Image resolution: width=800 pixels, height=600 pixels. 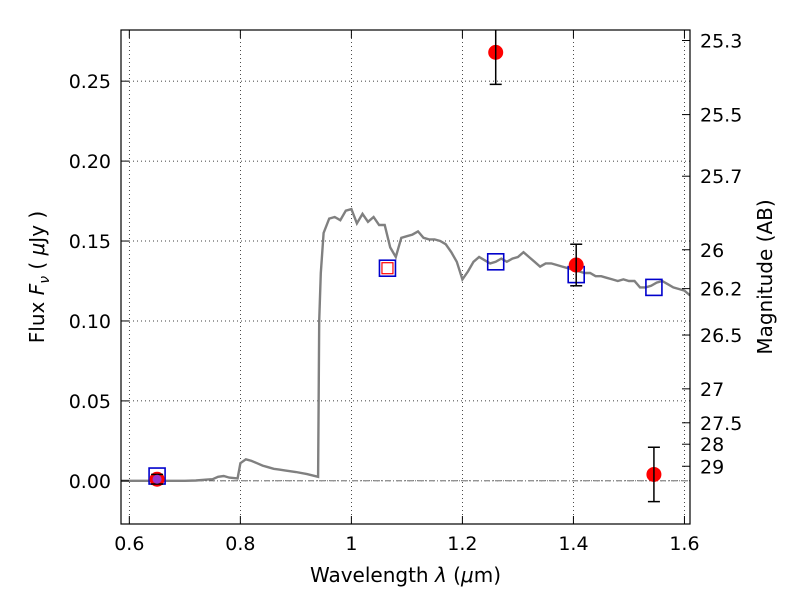 I want to click on upper-limit-point, so click(x=387, y=268).